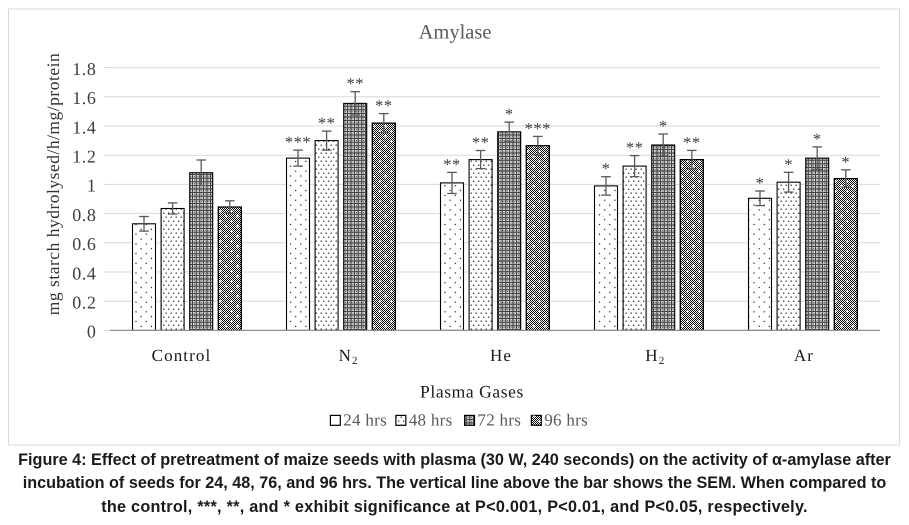 Image resolution: width=909 pixels, height=525 pixels. What do you see at coordinates (53, 184) in the screenshot?
I see `svg-text:mg starch hydrolysed/h/mg/prot: mg starch hydrolysed/h/mg/protein` at bounding box center [53, 184].